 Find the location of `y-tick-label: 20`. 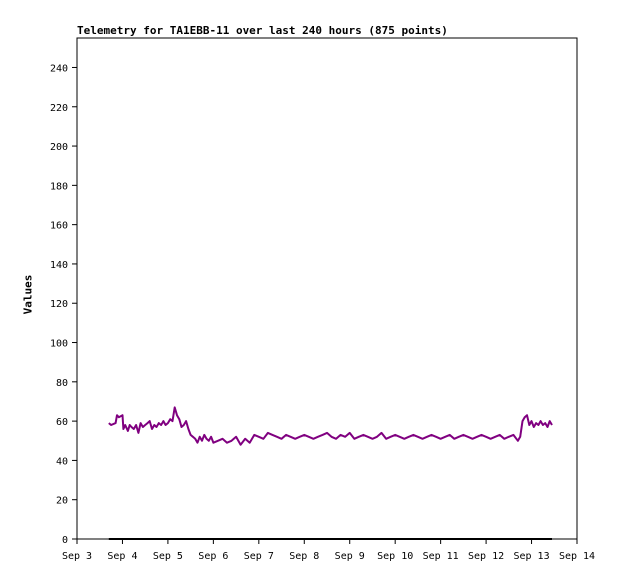

y-tick-label: 20 is located at coordinates (62, 501).